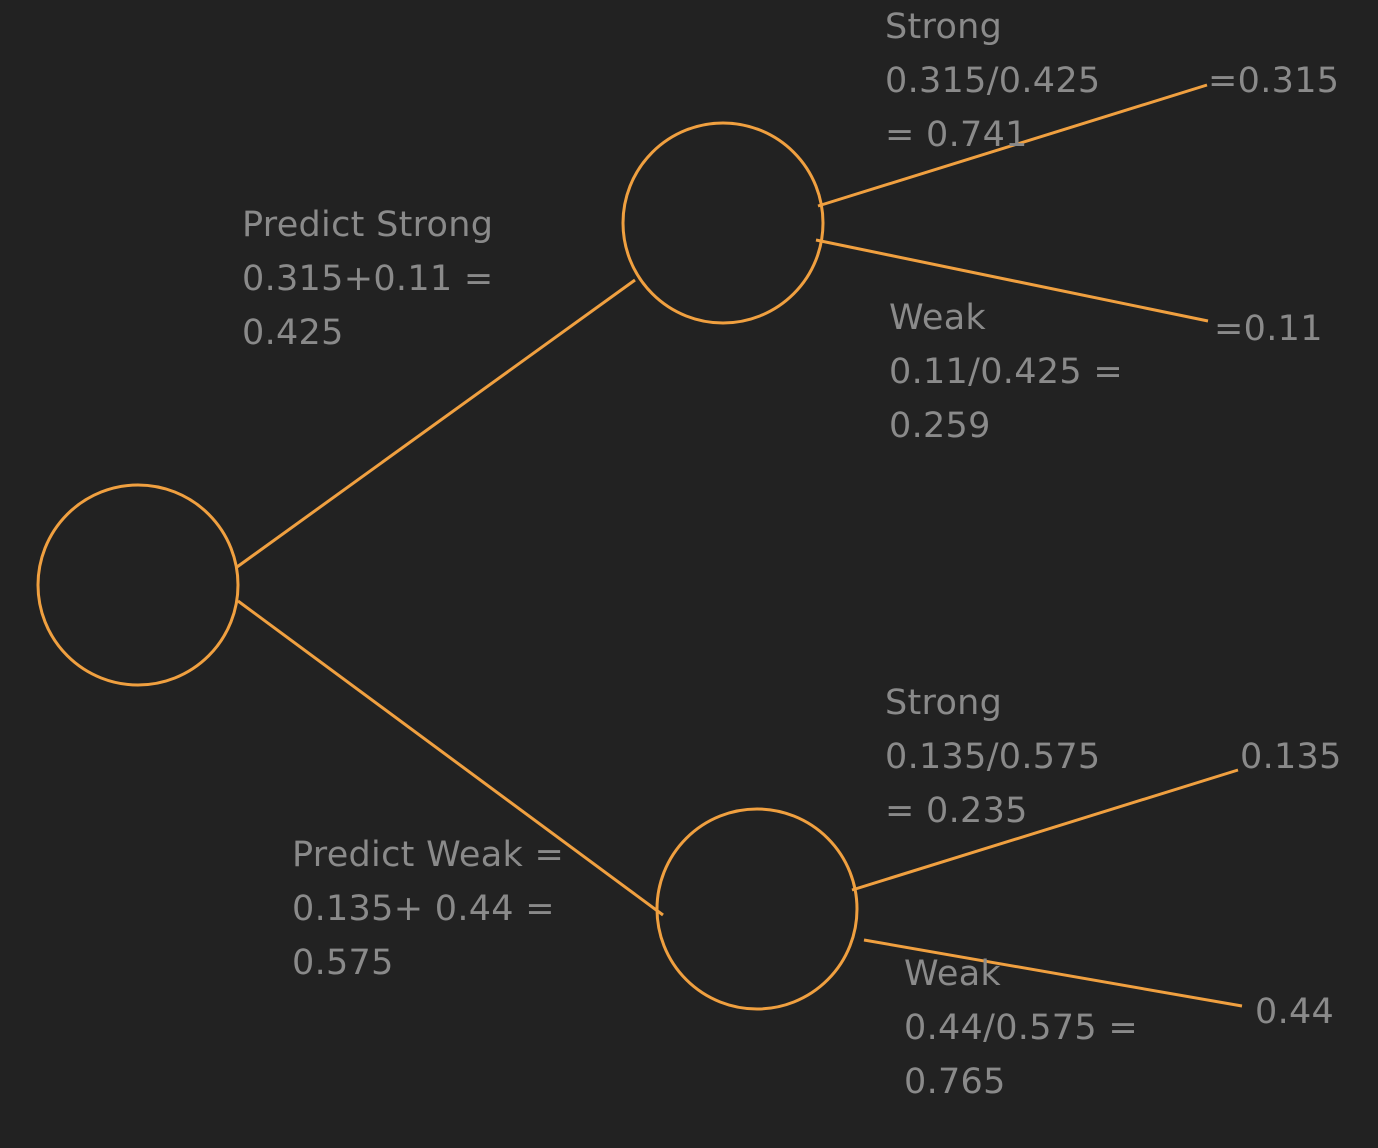 The width and height of the screenshot is (1378, 1148). What do you see at coordinates (940, 426) in the screenshot?
I see `upper-weak-result: 0.259` at bounding box center [940, 426].